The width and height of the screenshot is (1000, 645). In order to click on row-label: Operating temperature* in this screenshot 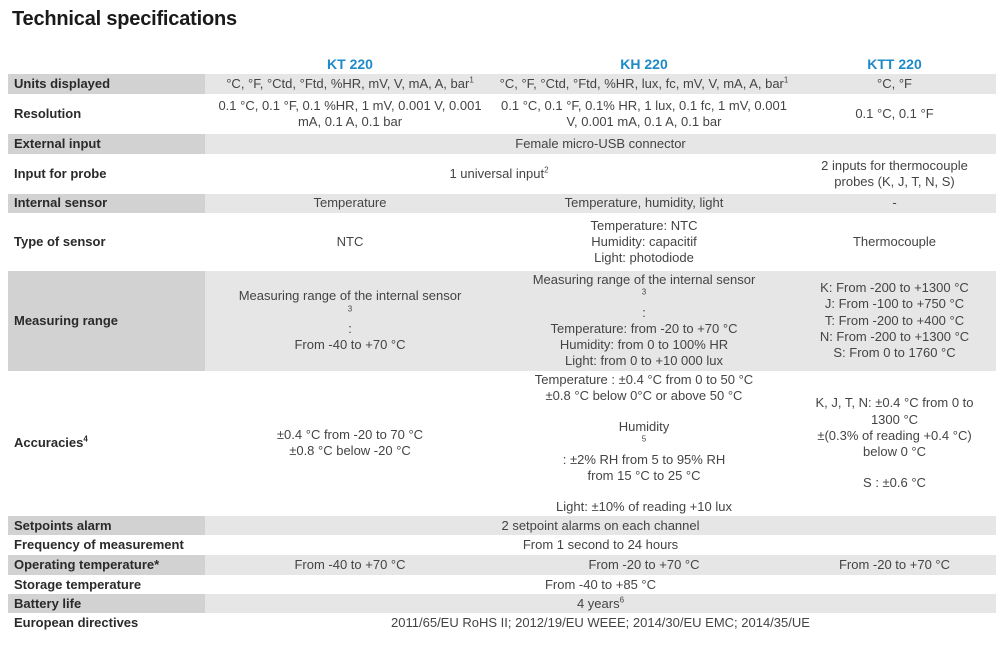, I will do `click(106, 565)`.